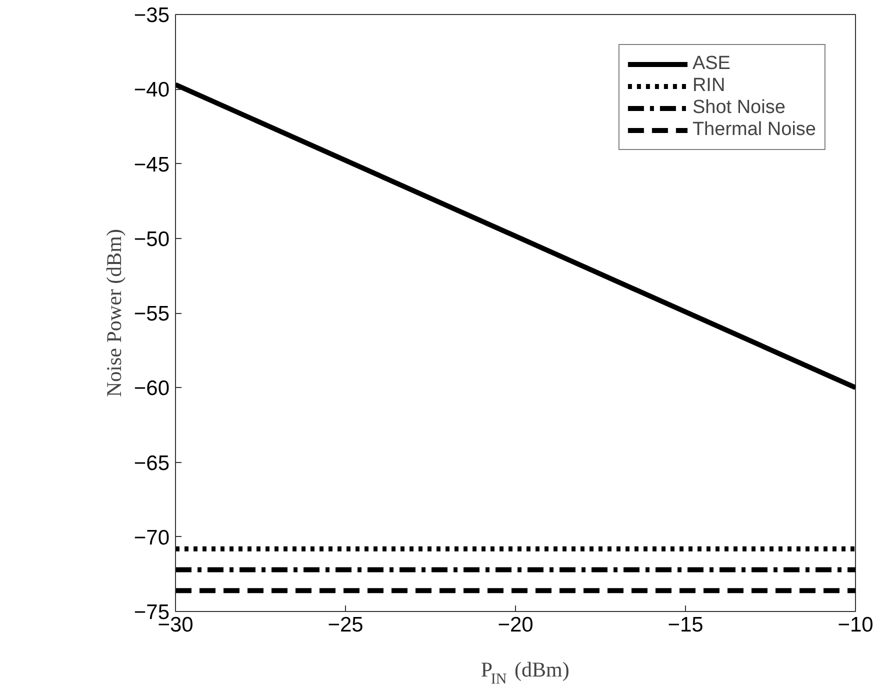 The height and width of the screenshot is (697, 880). Describe the element at coordinates (516, 625) in the screenshot. I see `x-tick-label: −20` at that location.